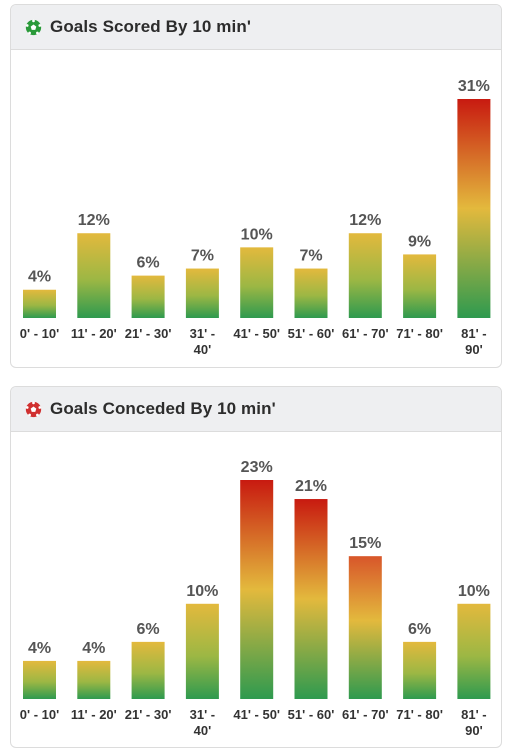  What do you see at coordinates (163, 408) in the screenshot?
I see `goals-conceded-title: Goals Conceded By 10 min'` at bounding box center [163, 408].